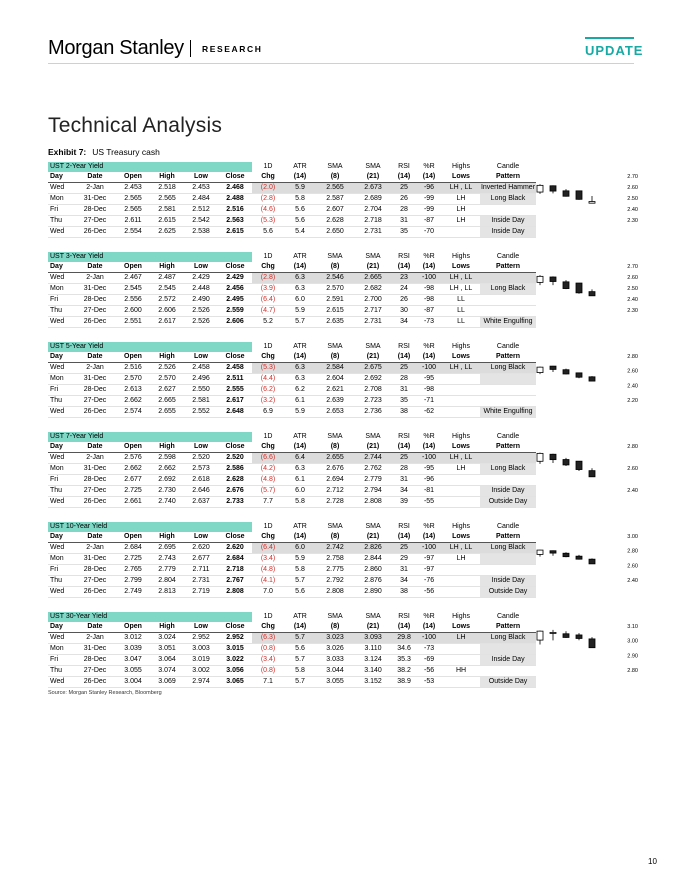 The image size is (680, 880). What do you see at coordinates (167, 188) in the screenshot?
I see `cell-high: 2.518` at bounding box center [167, 188].